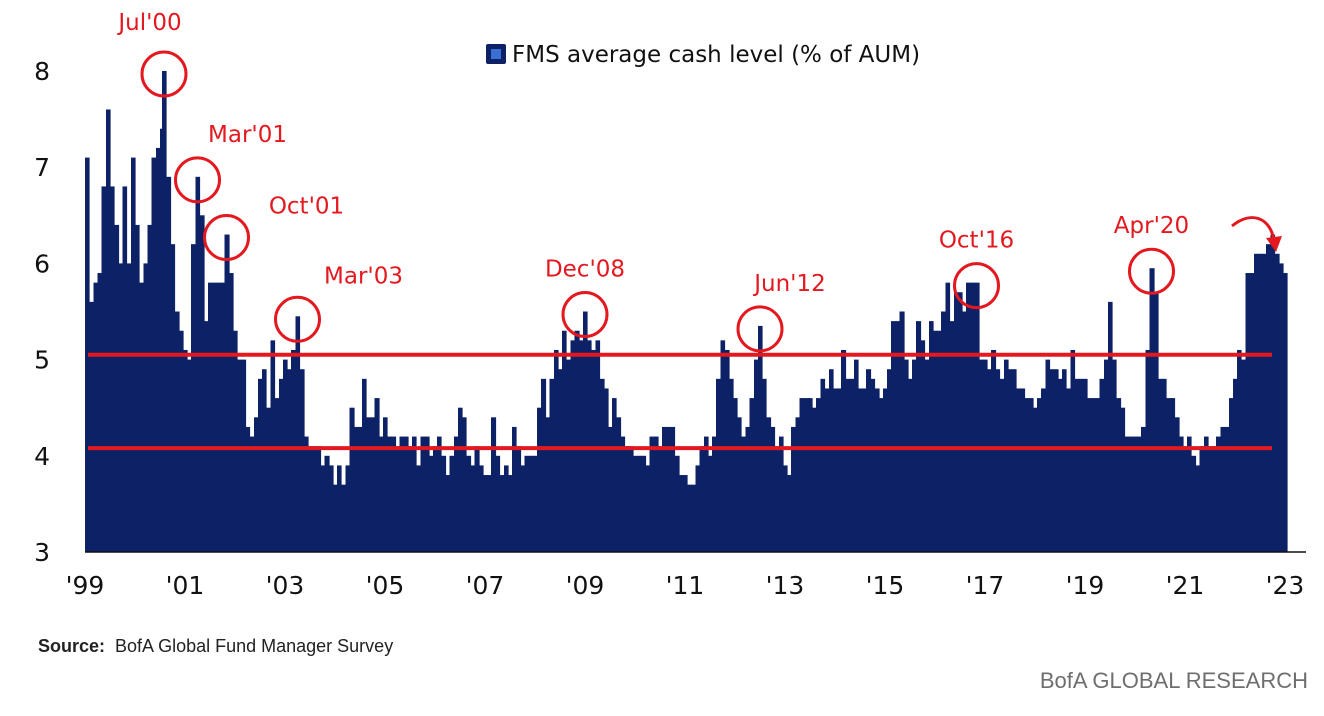 This screenshot has width=1324, height=716. I want to click on x-tick-label: '07, so click(485, 585).